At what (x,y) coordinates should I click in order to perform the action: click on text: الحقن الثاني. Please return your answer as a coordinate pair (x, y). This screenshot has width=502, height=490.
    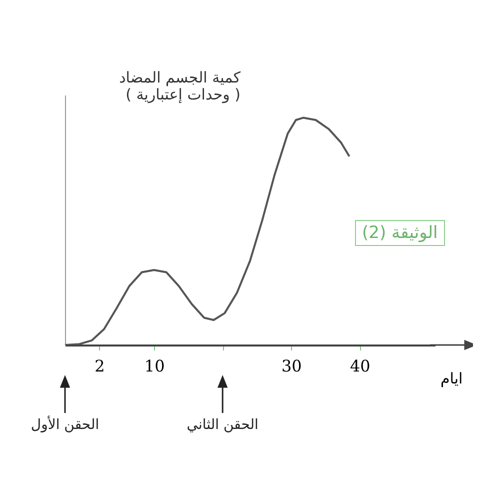
    Looking at the image, I should click on (222, 425).